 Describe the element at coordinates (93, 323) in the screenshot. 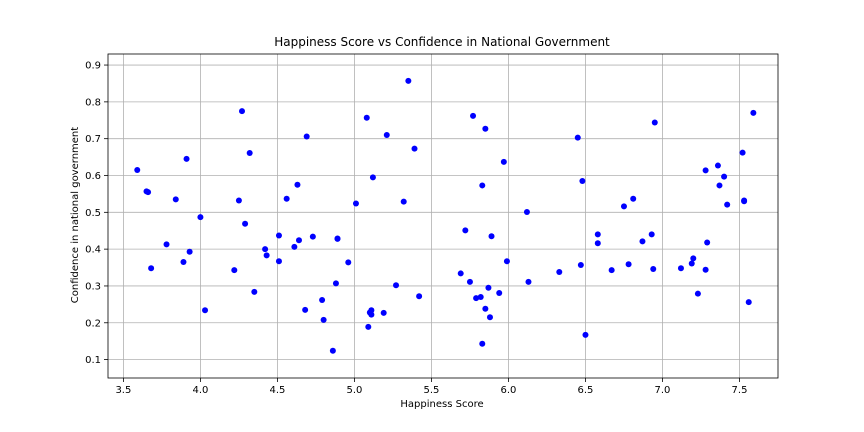

I see `y-tick-label: 0.2` at that location.